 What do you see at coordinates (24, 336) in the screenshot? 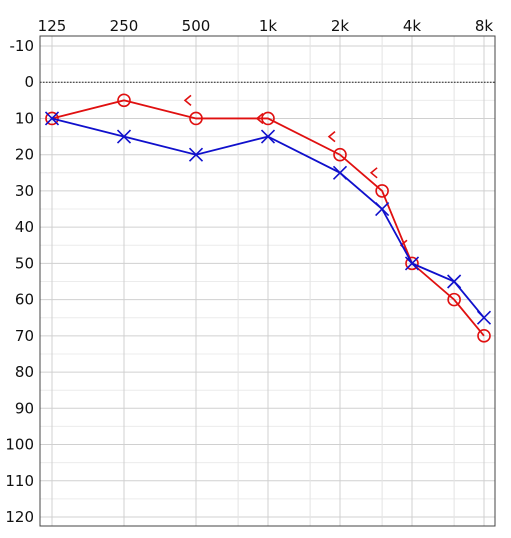
I see `y-tick-label: 70` at bounding box center [24, 336].